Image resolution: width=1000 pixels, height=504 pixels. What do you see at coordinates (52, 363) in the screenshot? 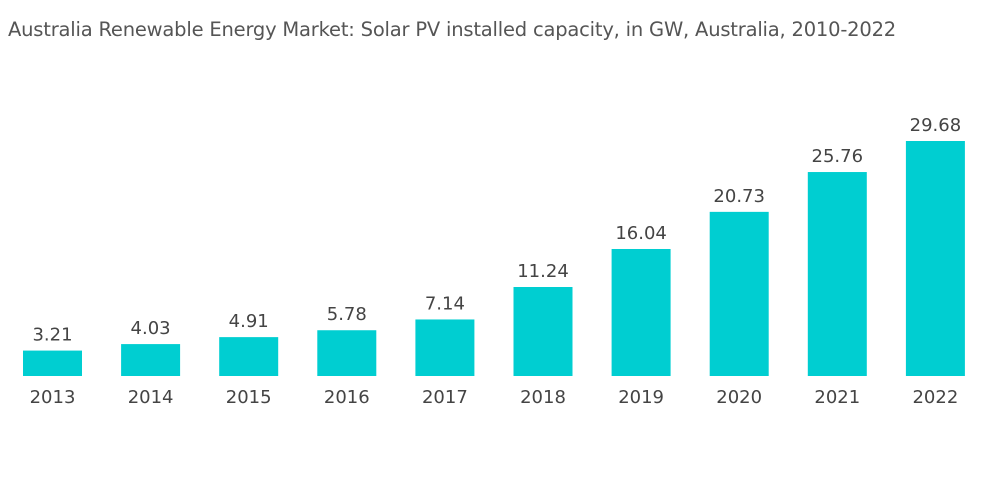
I see `bar-2013` at bounding box center [52, 363].